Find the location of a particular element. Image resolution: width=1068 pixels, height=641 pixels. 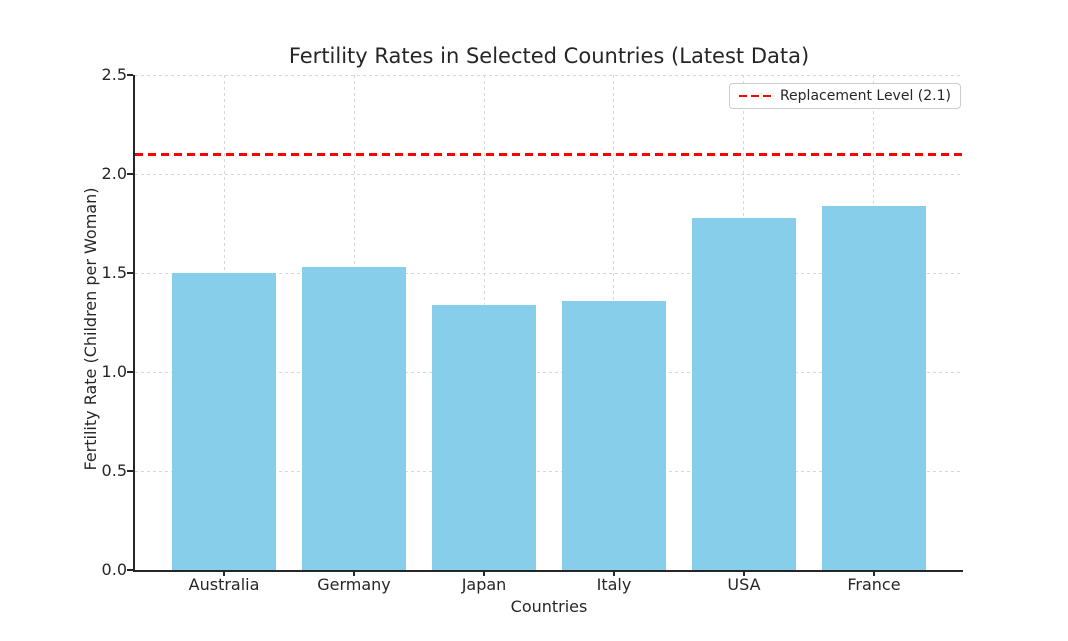

bar-usa is located at coordinates (743, 393).